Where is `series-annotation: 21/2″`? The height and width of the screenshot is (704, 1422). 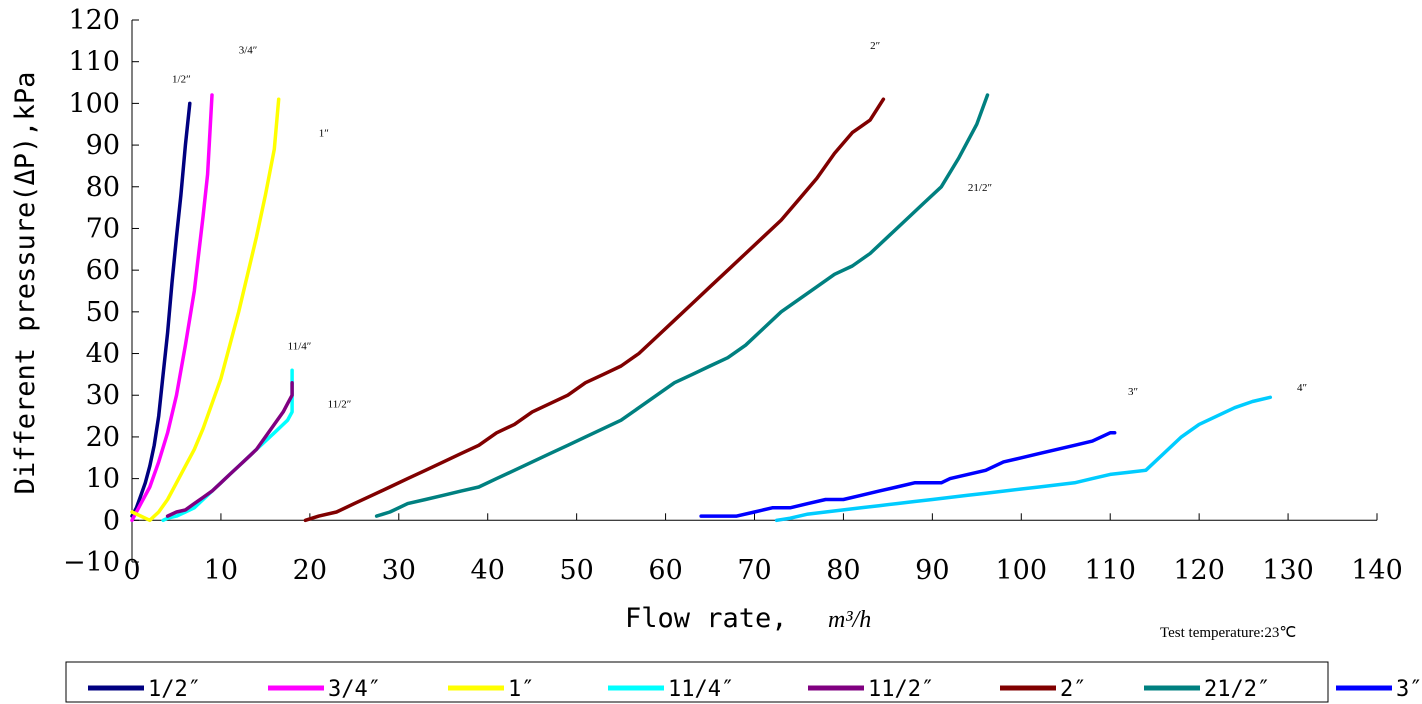
series-annotation: 21/2″ is located at coordinates (980, 188).